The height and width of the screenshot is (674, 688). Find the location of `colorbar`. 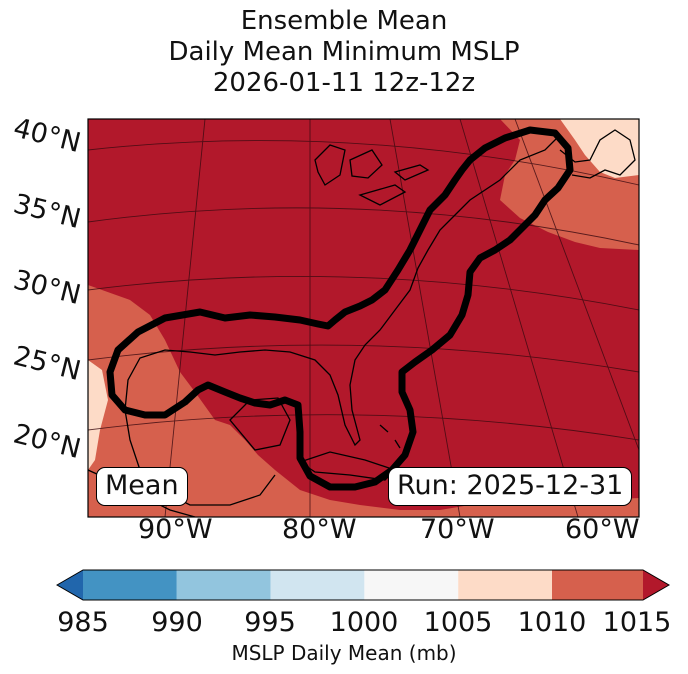

colorbar is located at coordinates (363, 585).